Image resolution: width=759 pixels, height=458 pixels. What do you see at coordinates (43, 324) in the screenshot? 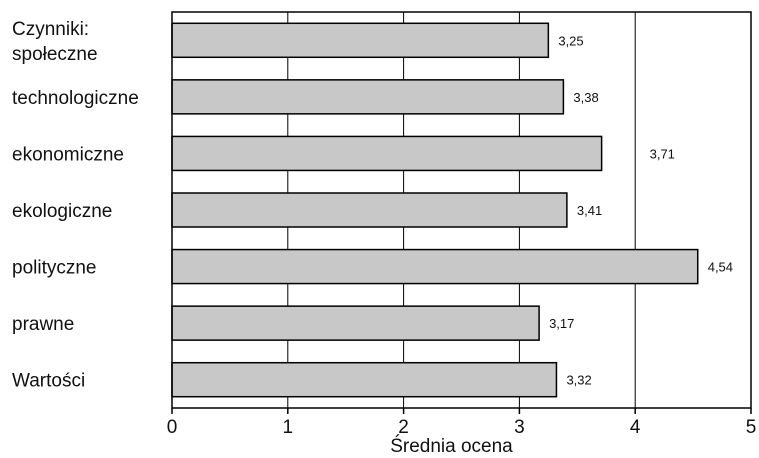
I see `category-label-5: prawne` at bounding box center [43, 324].